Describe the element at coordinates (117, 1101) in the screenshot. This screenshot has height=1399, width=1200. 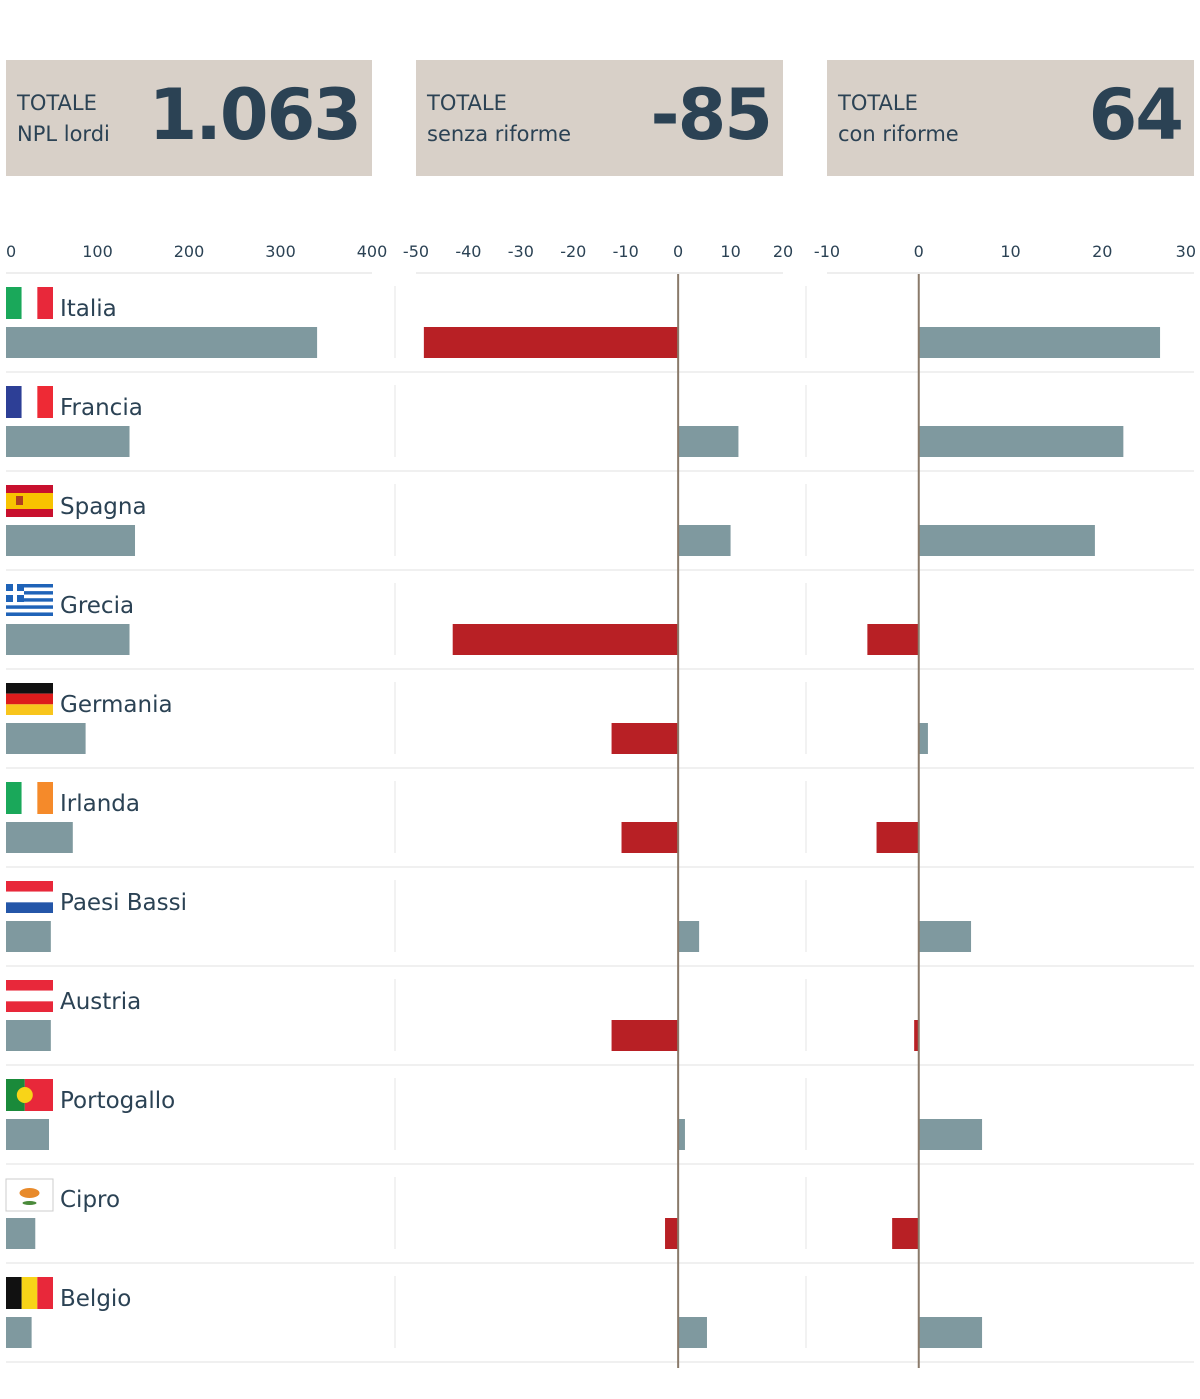
I see `country-label: Portogallo` at that location.